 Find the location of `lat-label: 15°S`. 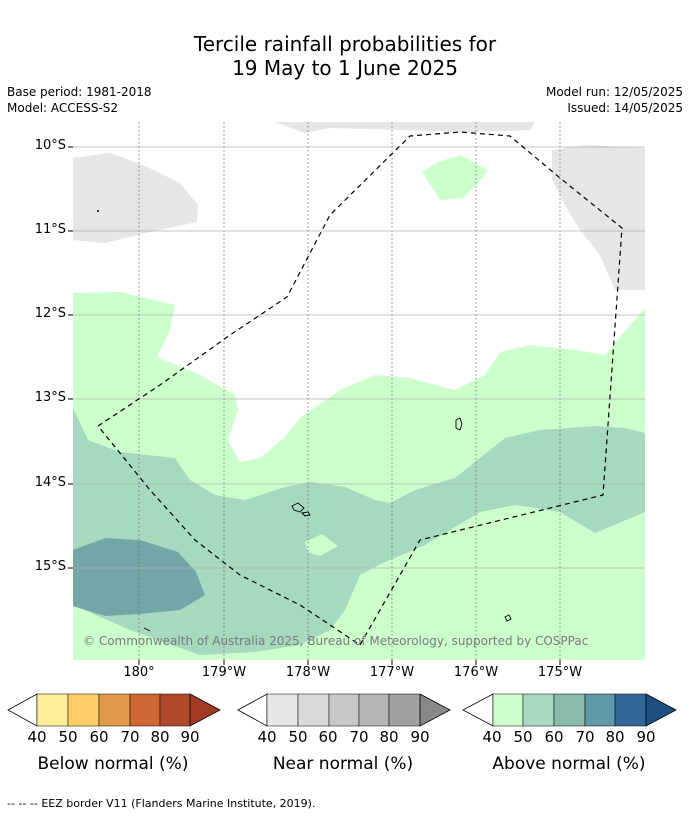

lat-label: 15°S is located at coordinates (50, 566).